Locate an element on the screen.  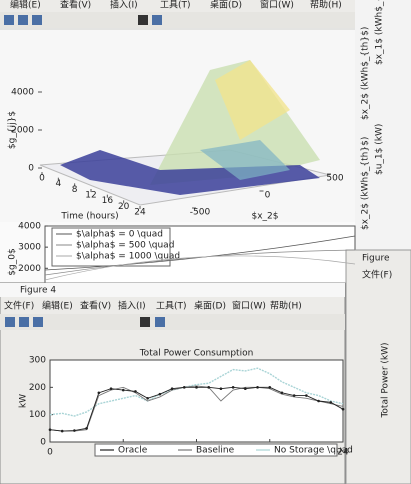
legend-box is located at coordinates (216, 450).